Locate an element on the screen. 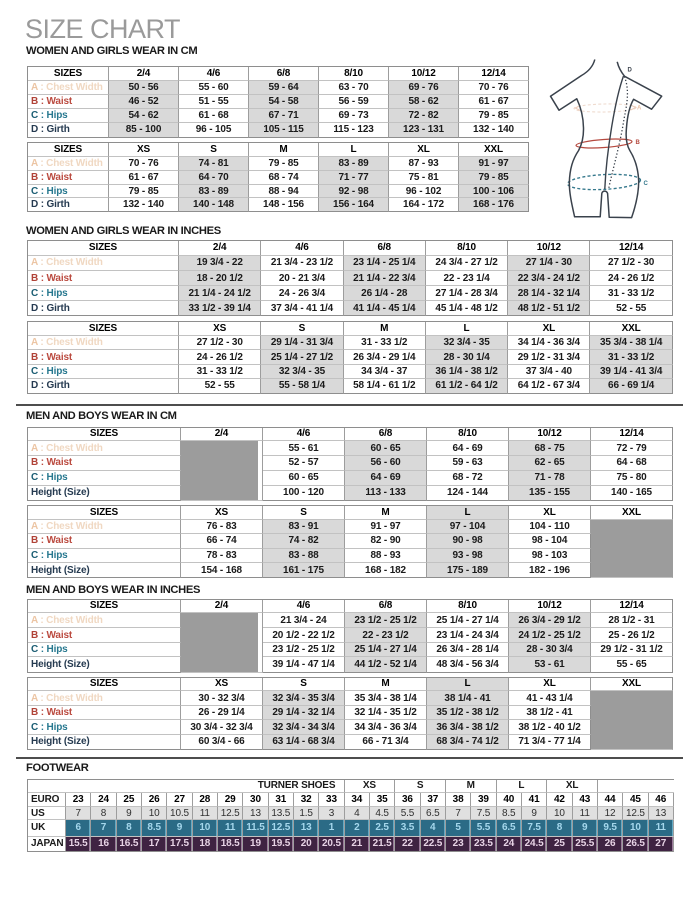 This screenshot has height=899, width=700. svg-text: C is located at coordinates (646, 184).